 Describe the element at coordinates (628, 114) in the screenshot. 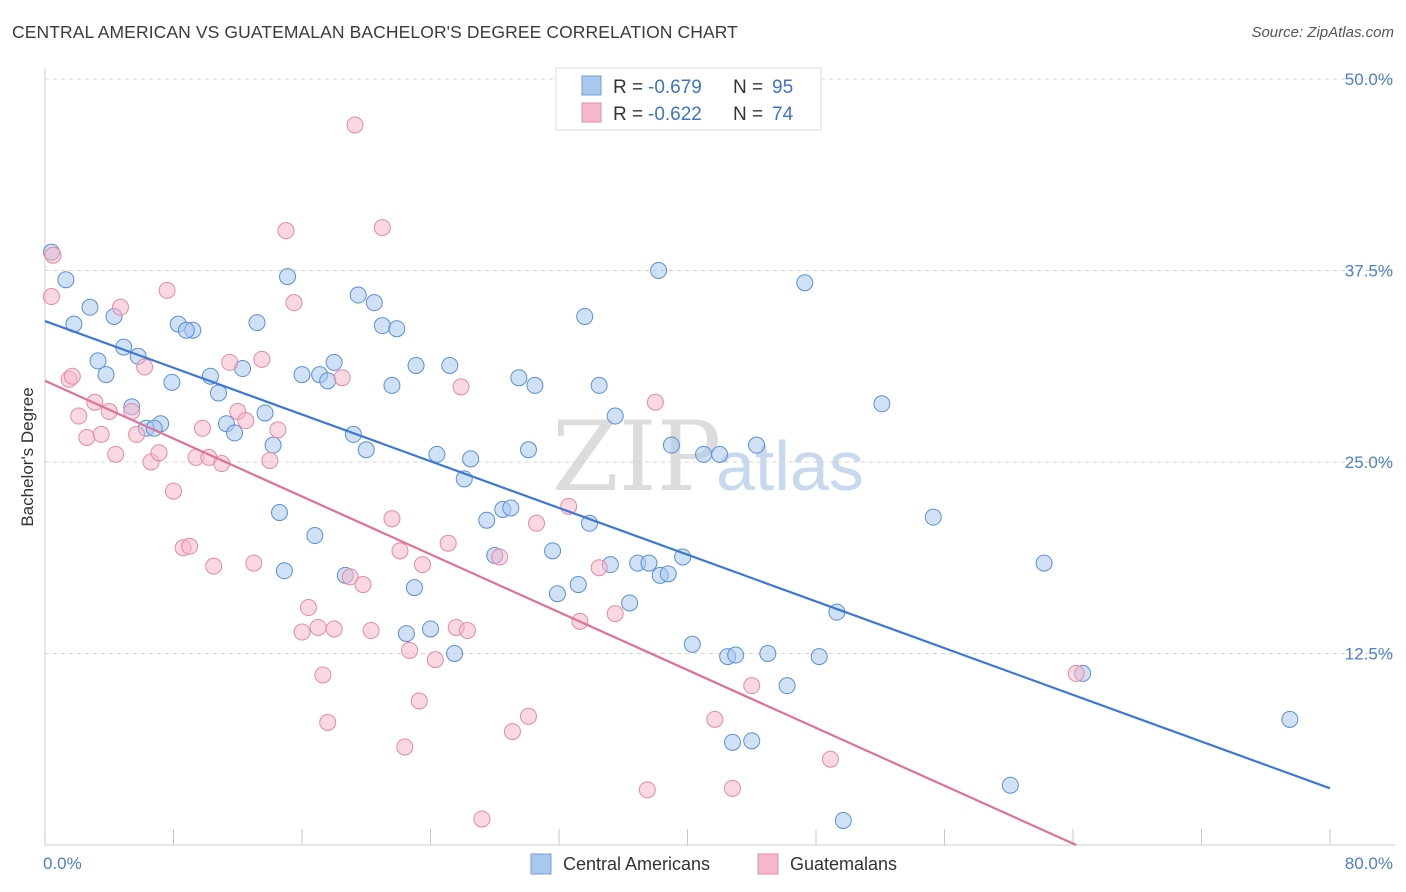

I see `legend-r-label-2: R =` at that location.